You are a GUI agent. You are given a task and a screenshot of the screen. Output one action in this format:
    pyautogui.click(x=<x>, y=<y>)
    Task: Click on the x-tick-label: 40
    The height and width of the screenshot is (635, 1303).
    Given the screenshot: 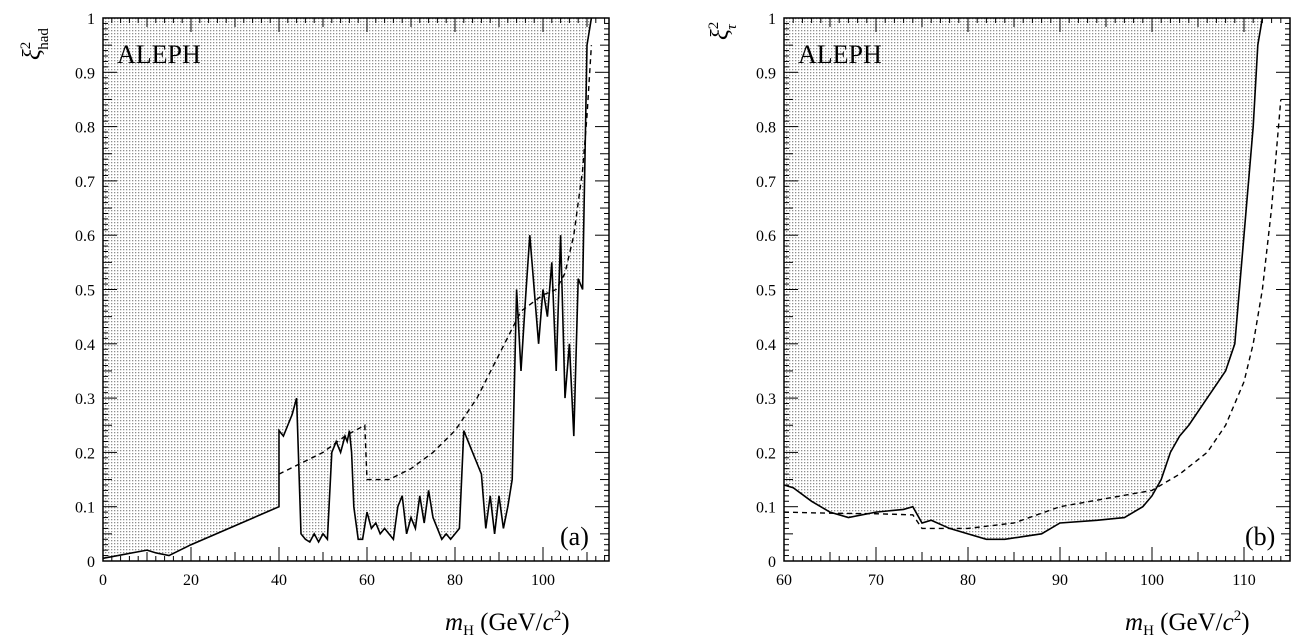 What is the action you would take?
    pyautogui.click(x=279, y=580)
    